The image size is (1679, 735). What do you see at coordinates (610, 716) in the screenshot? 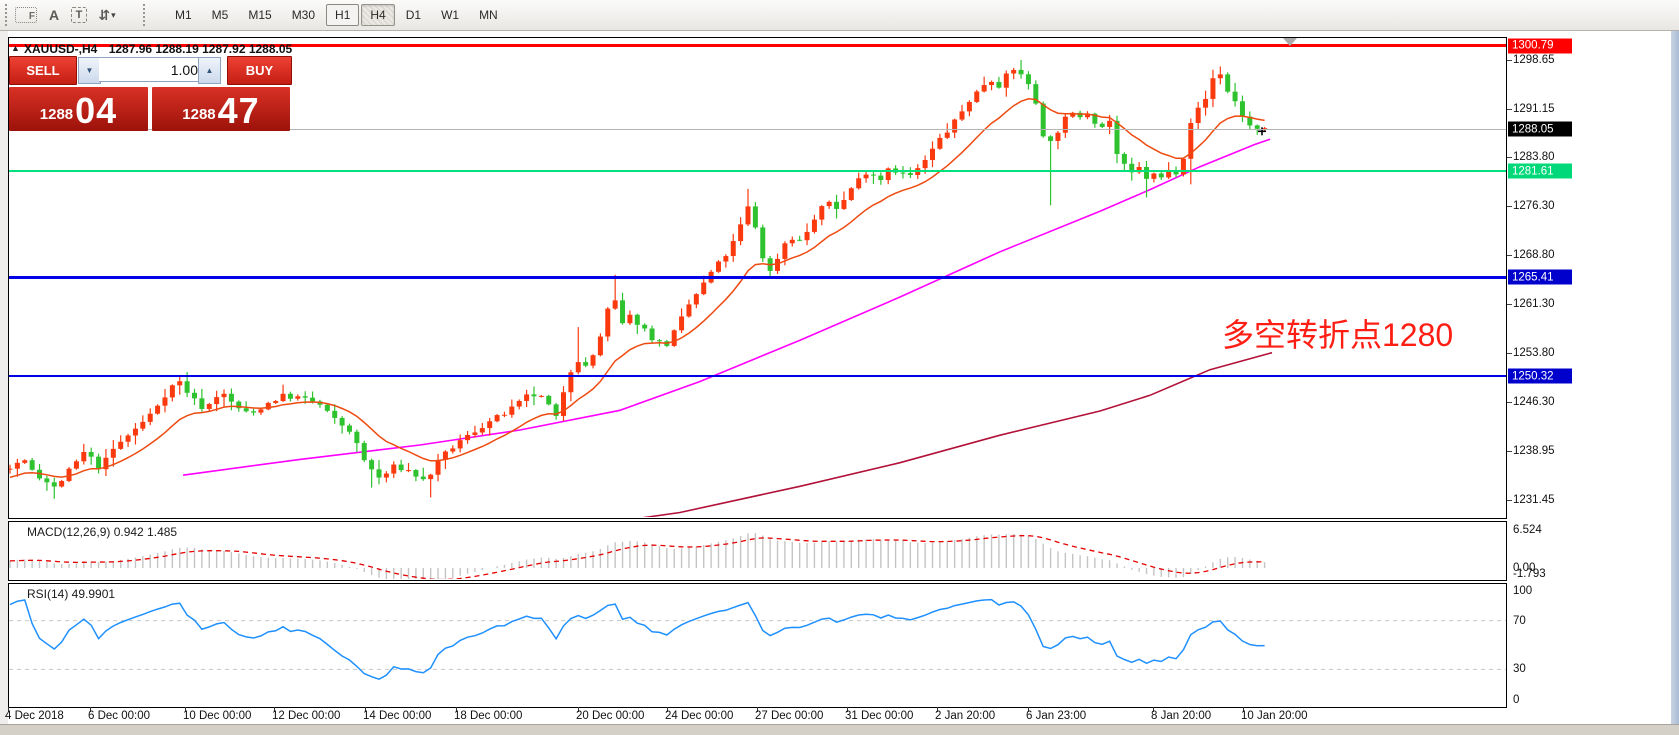
I see `time-tick-label: 20 Dec 00:00` at bounding box center [610, 716].